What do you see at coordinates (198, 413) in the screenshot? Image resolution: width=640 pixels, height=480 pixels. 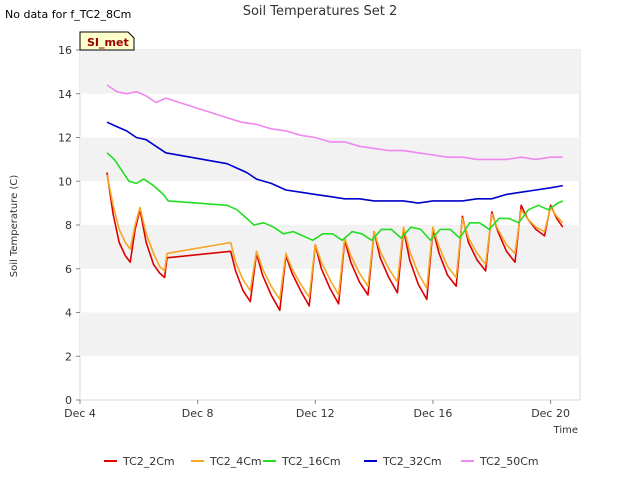 I see `x-tick-label: Dec 8` at bounding box center [198, 413].